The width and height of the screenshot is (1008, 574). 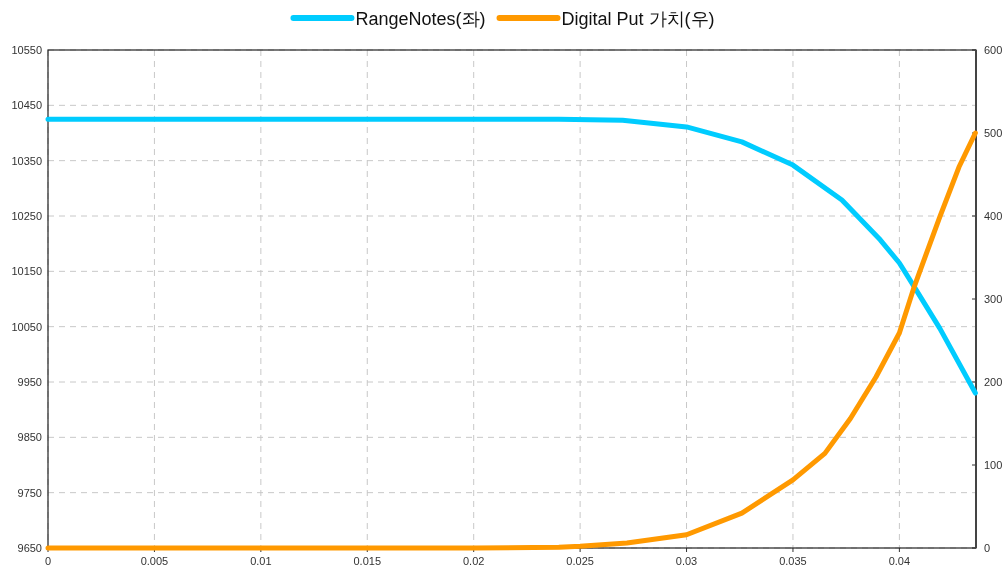 I want to click on y-tick-label: 10050, so click(x=26, y=326).